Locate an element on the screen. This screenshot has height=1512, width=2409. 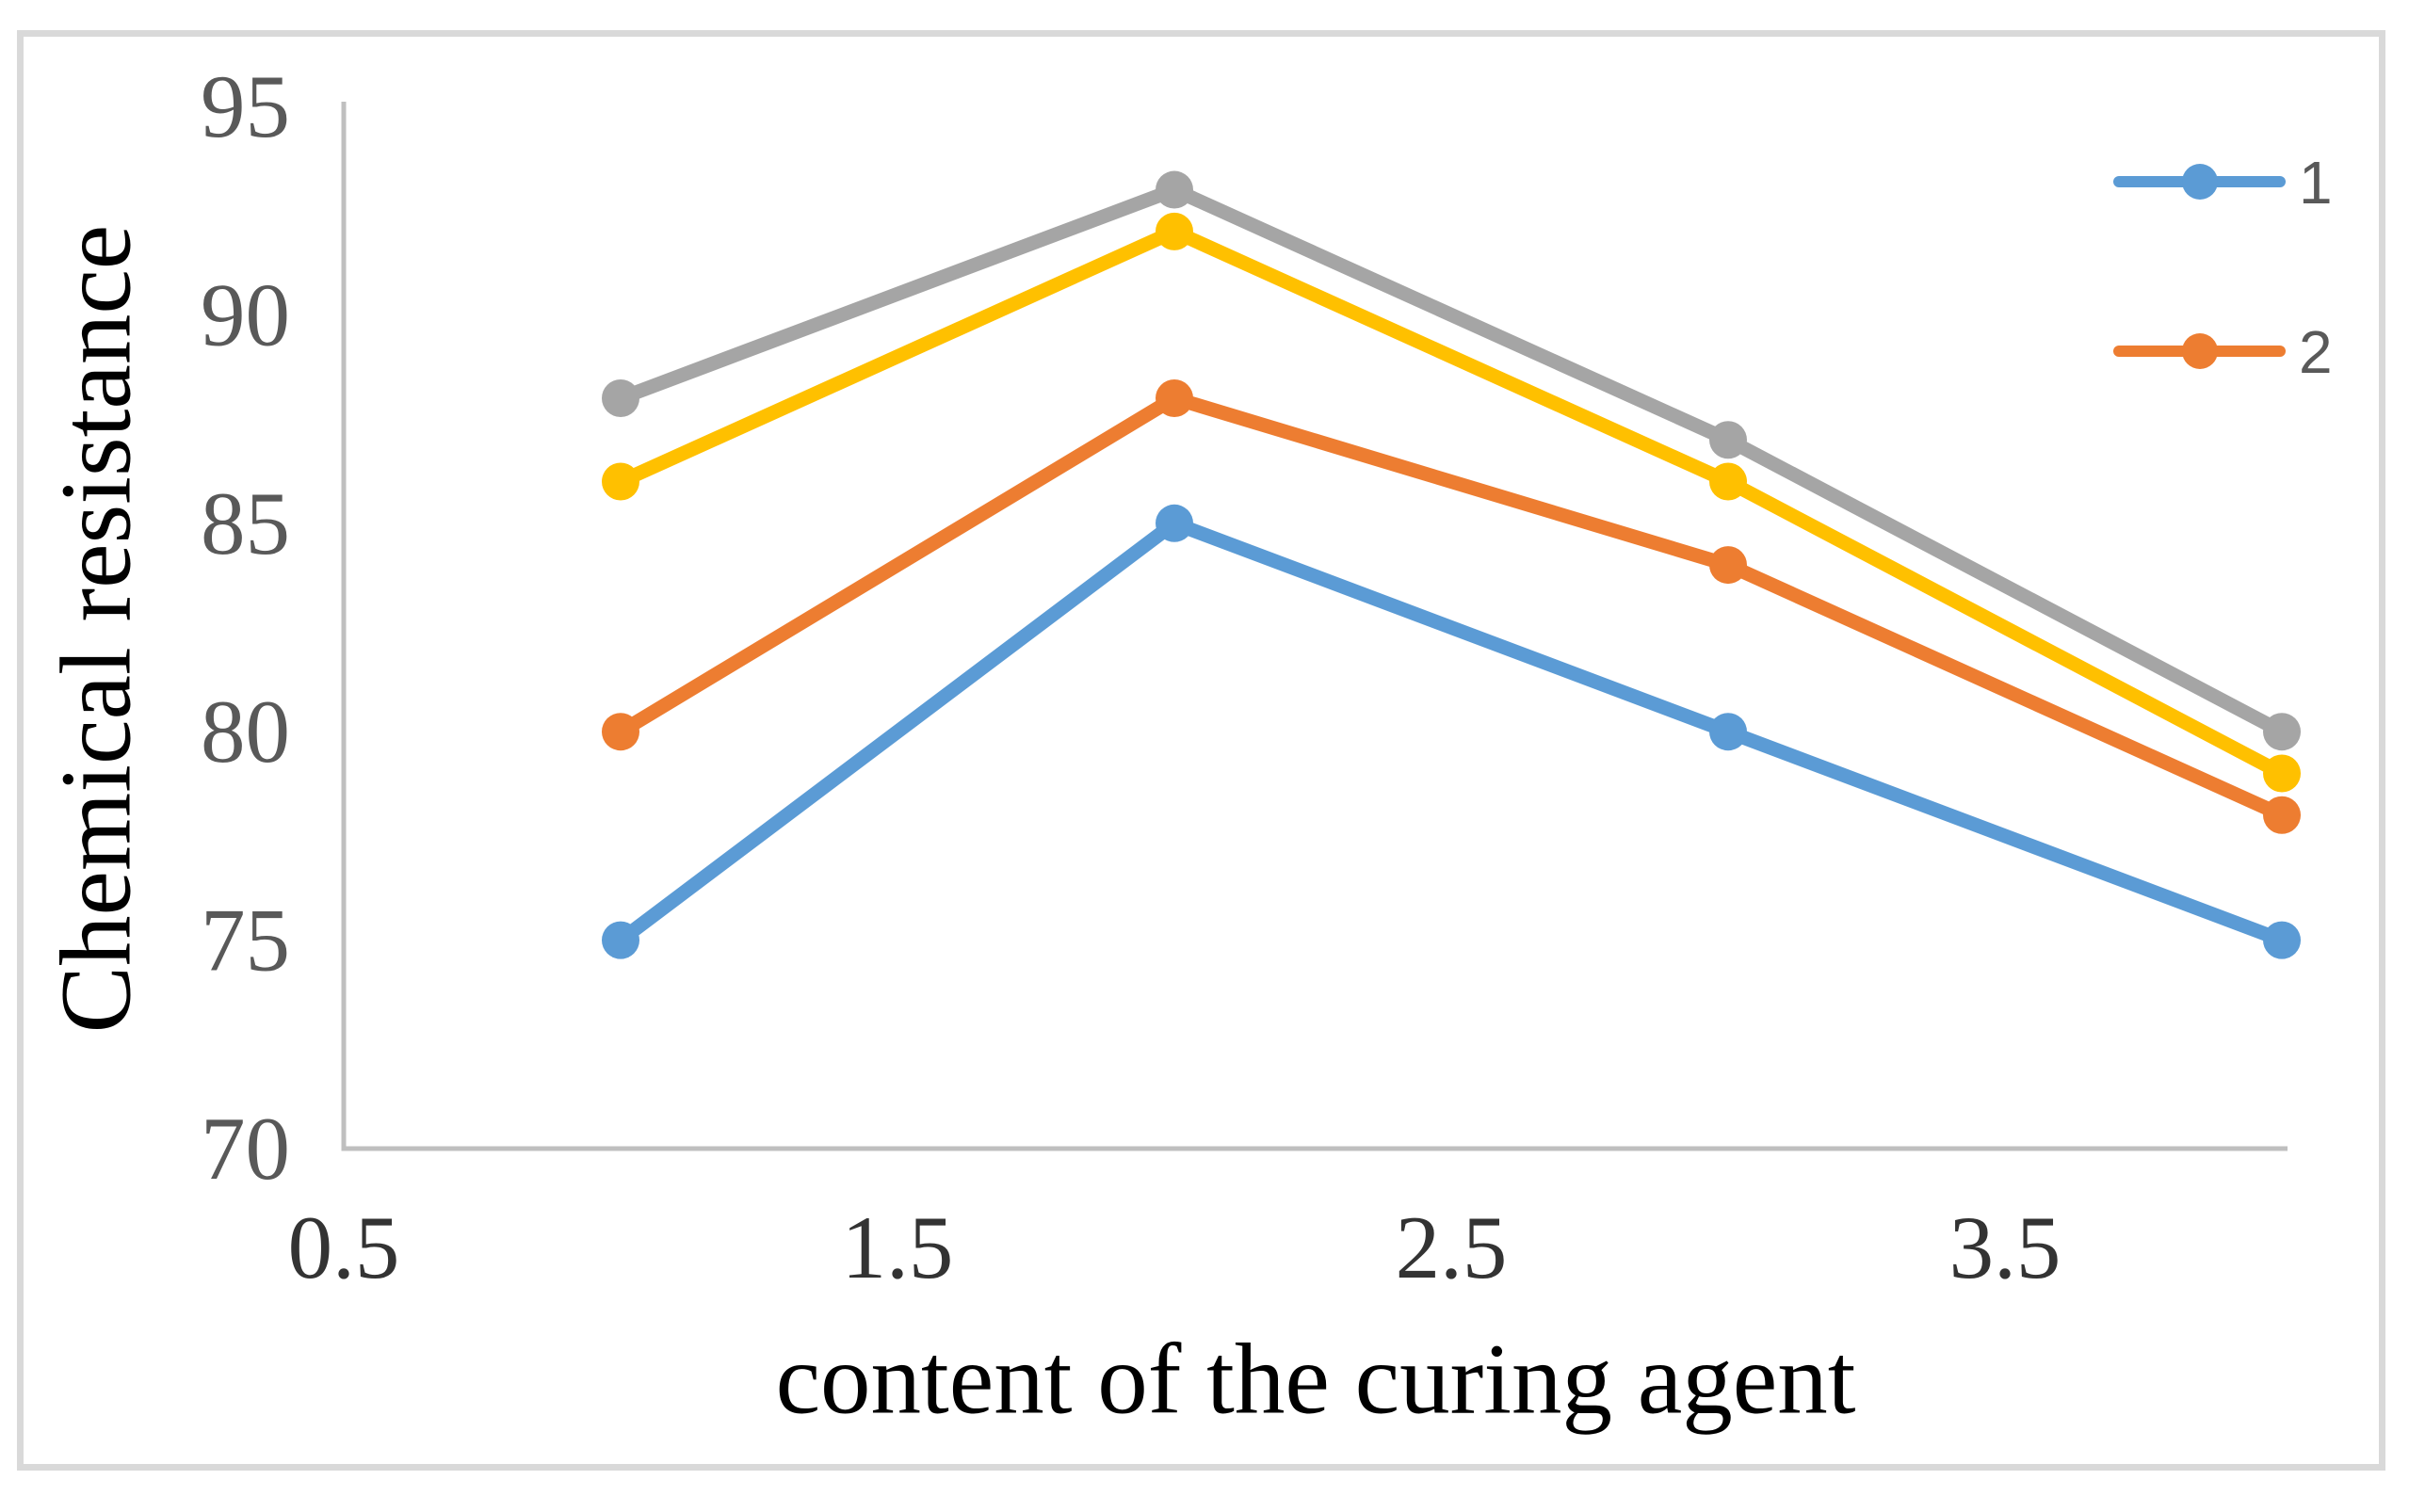
x-tick-label: 2.5 is located at coordinates (1452, 1247).